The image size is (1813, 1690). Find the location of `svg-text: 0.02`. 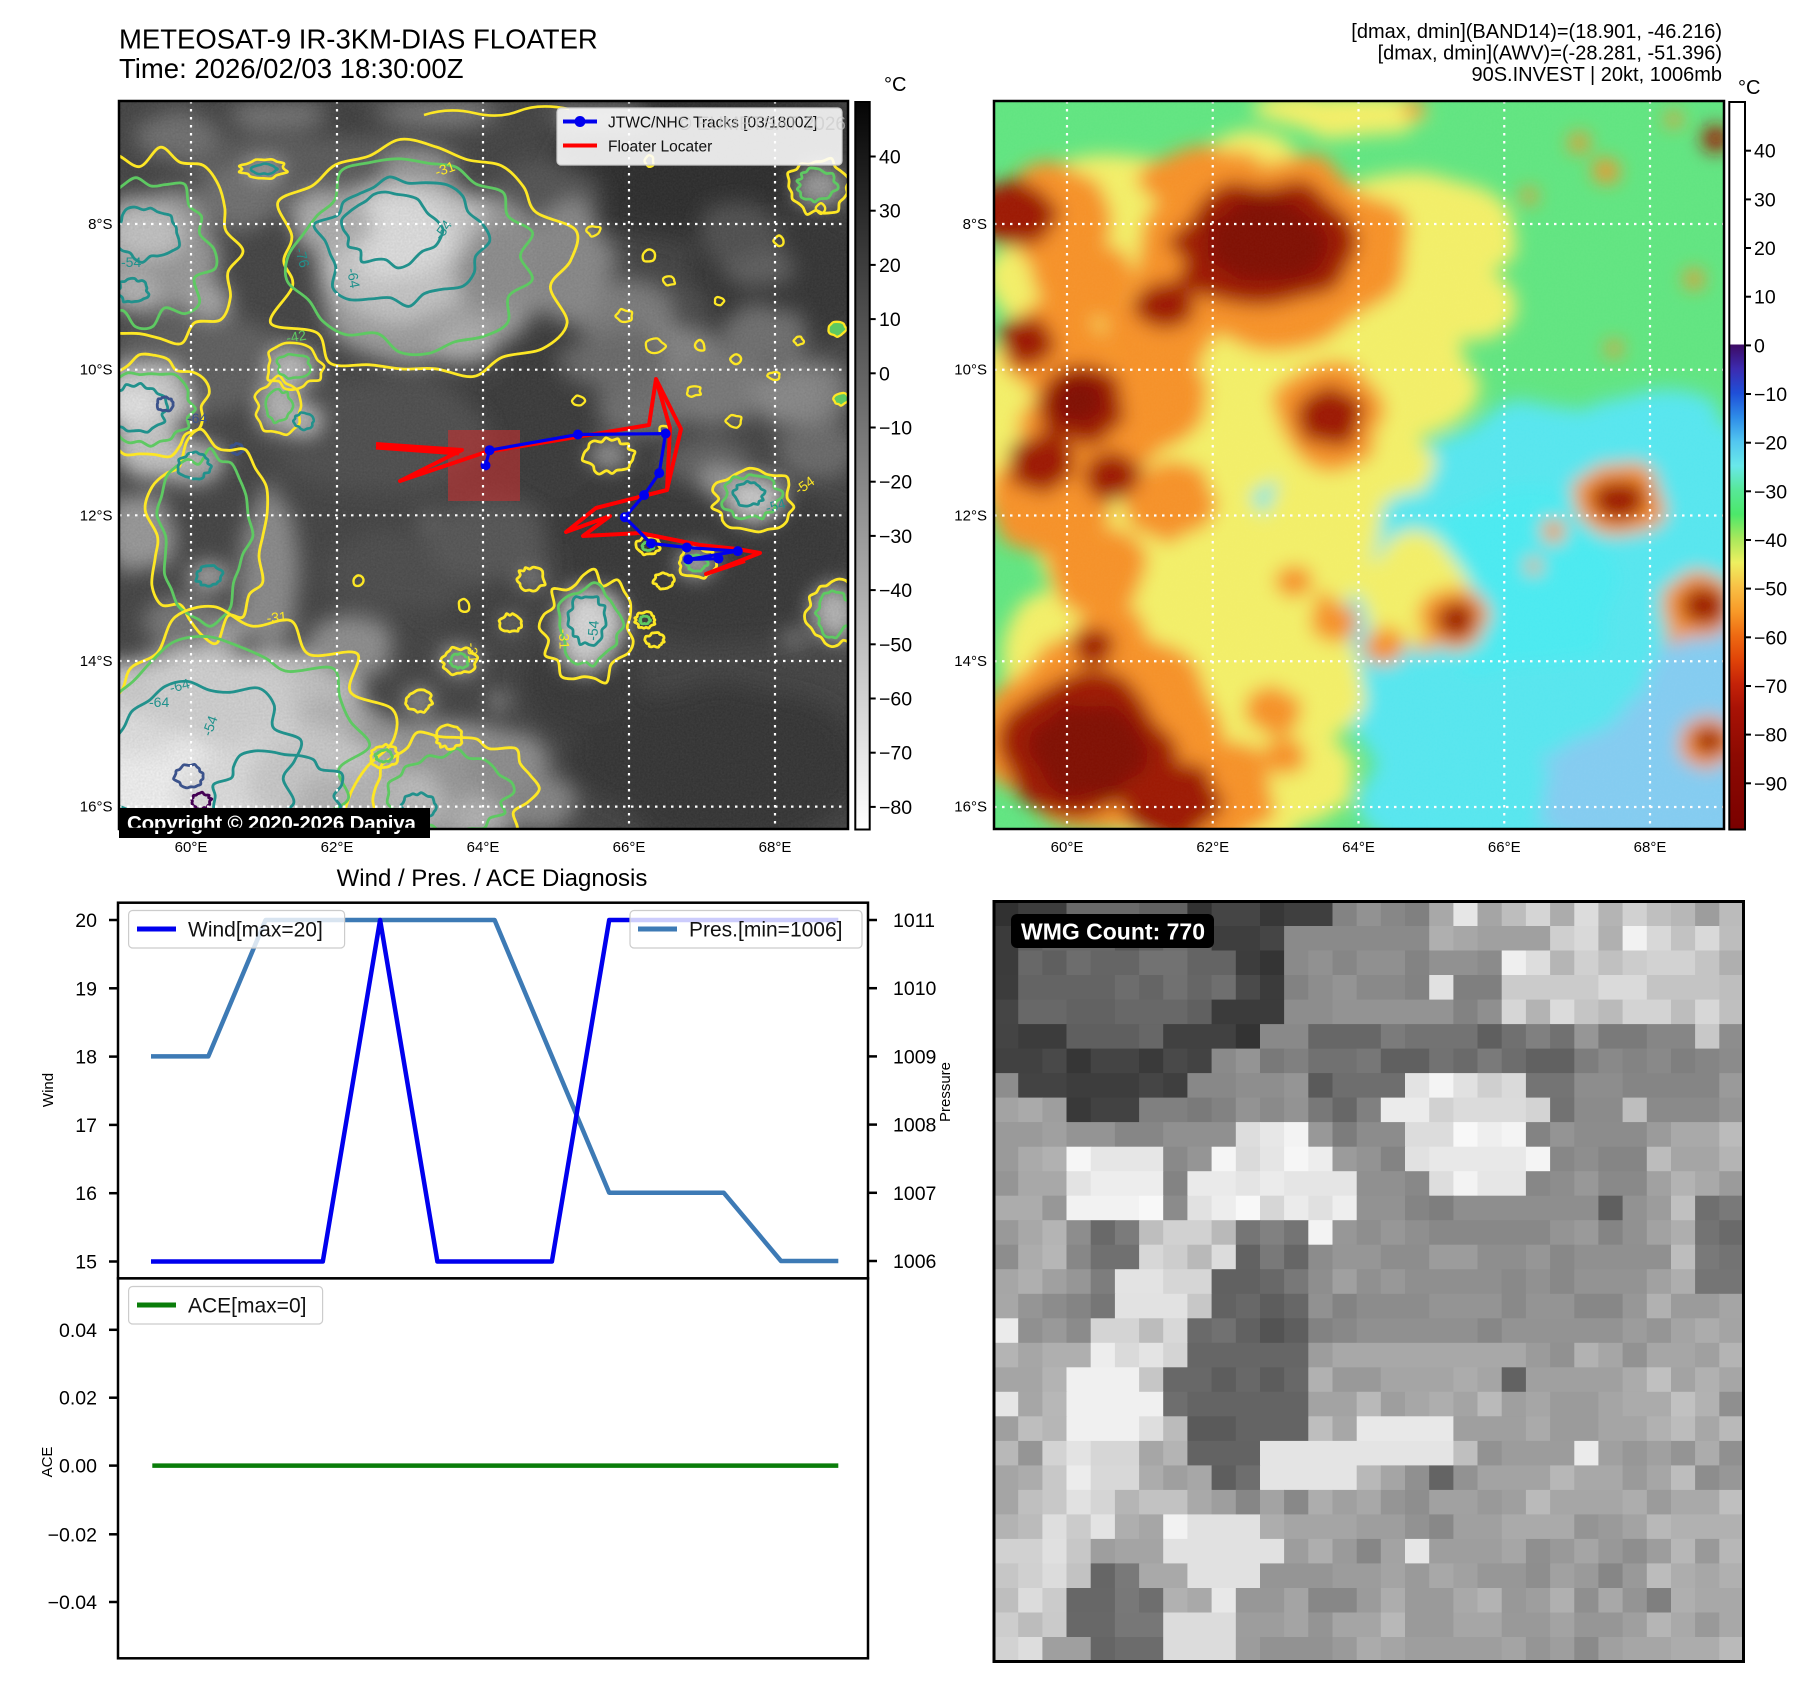

svg-text: 0.02 is located at coordinates (78, 1399).